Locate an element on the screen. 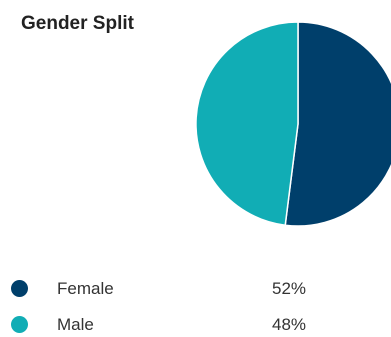 The width and height of the screenshot is (391, 337). chart-title: Gender Split is located at coordinates (77, 23).